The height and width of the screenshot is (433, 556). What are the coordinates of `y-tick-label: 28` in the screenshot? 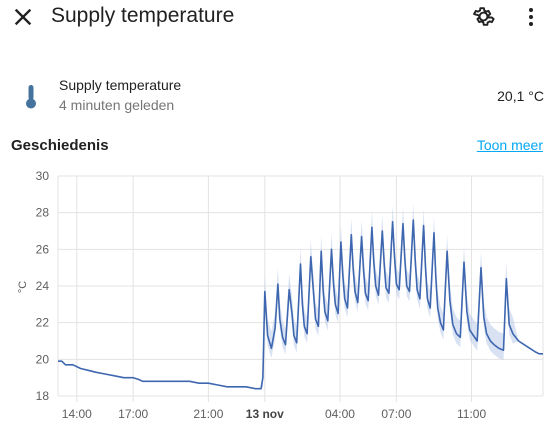 It's located at (43, 213).